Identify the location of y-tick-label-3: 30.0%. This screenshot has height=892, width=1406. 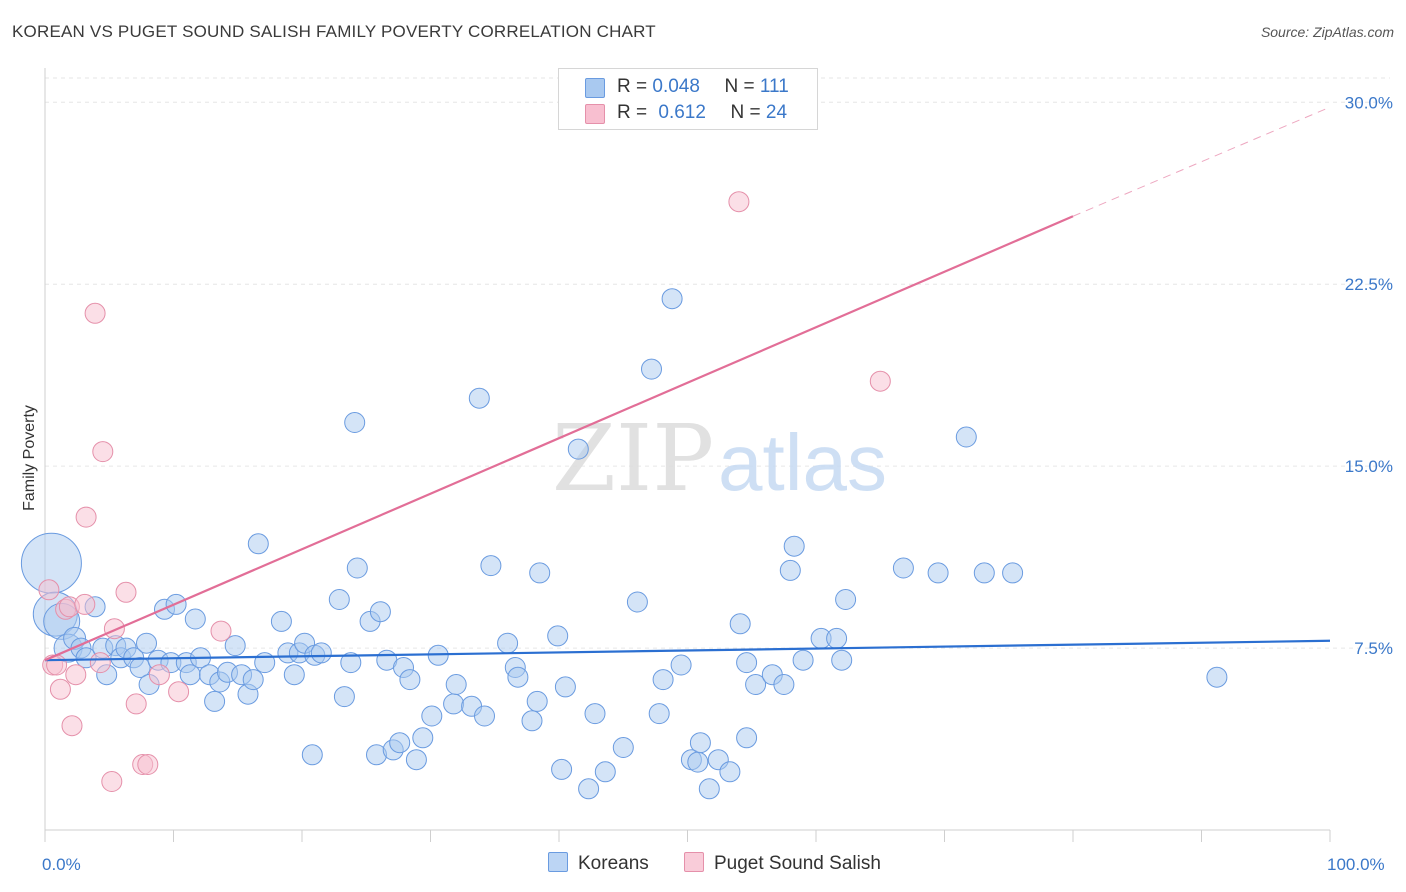
(1369, 102).